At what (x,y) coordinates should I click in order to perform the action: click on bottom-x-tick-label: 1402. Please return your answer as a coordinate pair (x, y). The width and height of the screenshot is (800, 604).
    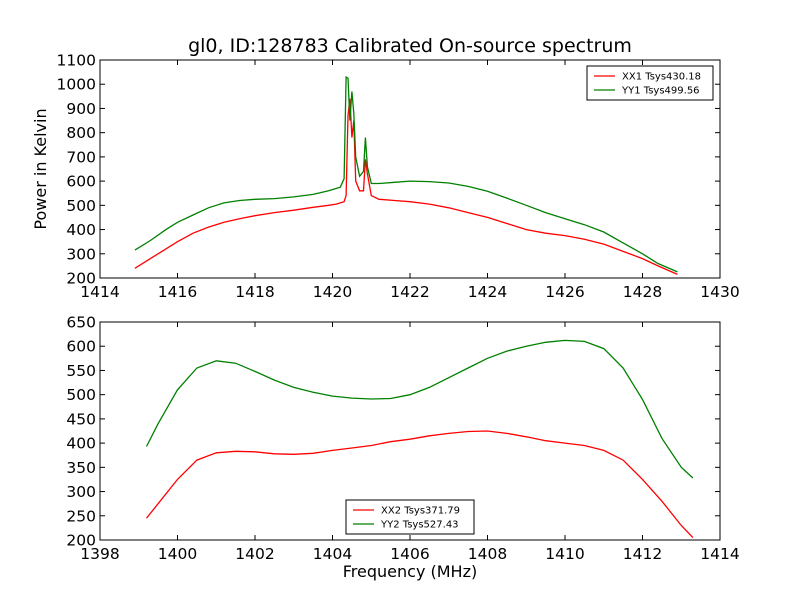
    Looking at the image, I should click on (254, 554).